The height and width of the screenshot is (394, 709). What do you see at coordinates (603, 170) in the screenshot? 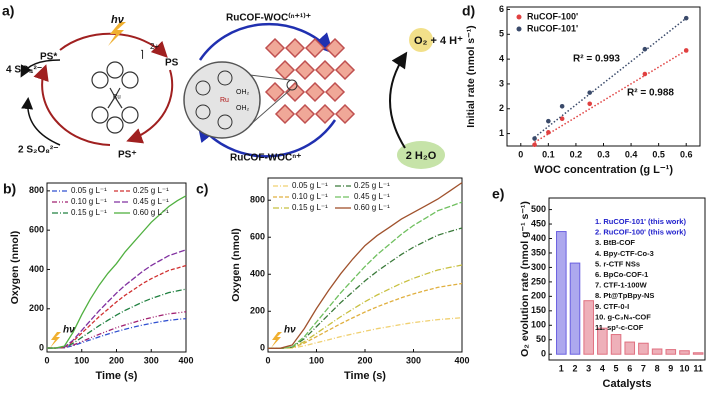
I see `x-axis-label: WOC concentration (g L⁻¹)` at bounding box center [603, 170].